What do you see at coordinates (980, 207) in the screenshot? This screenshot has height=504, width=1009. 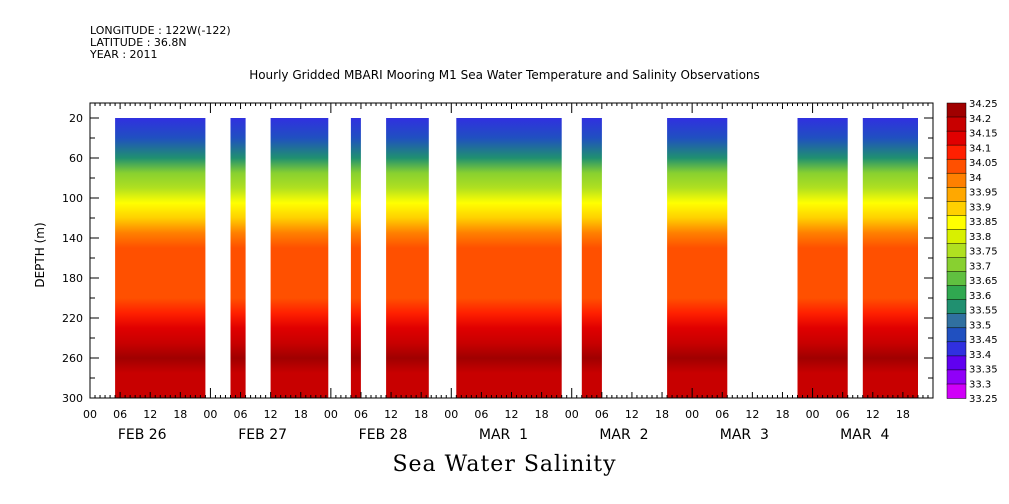 I see `colorbar-label: 33.9` at bounding box center [980, 207].